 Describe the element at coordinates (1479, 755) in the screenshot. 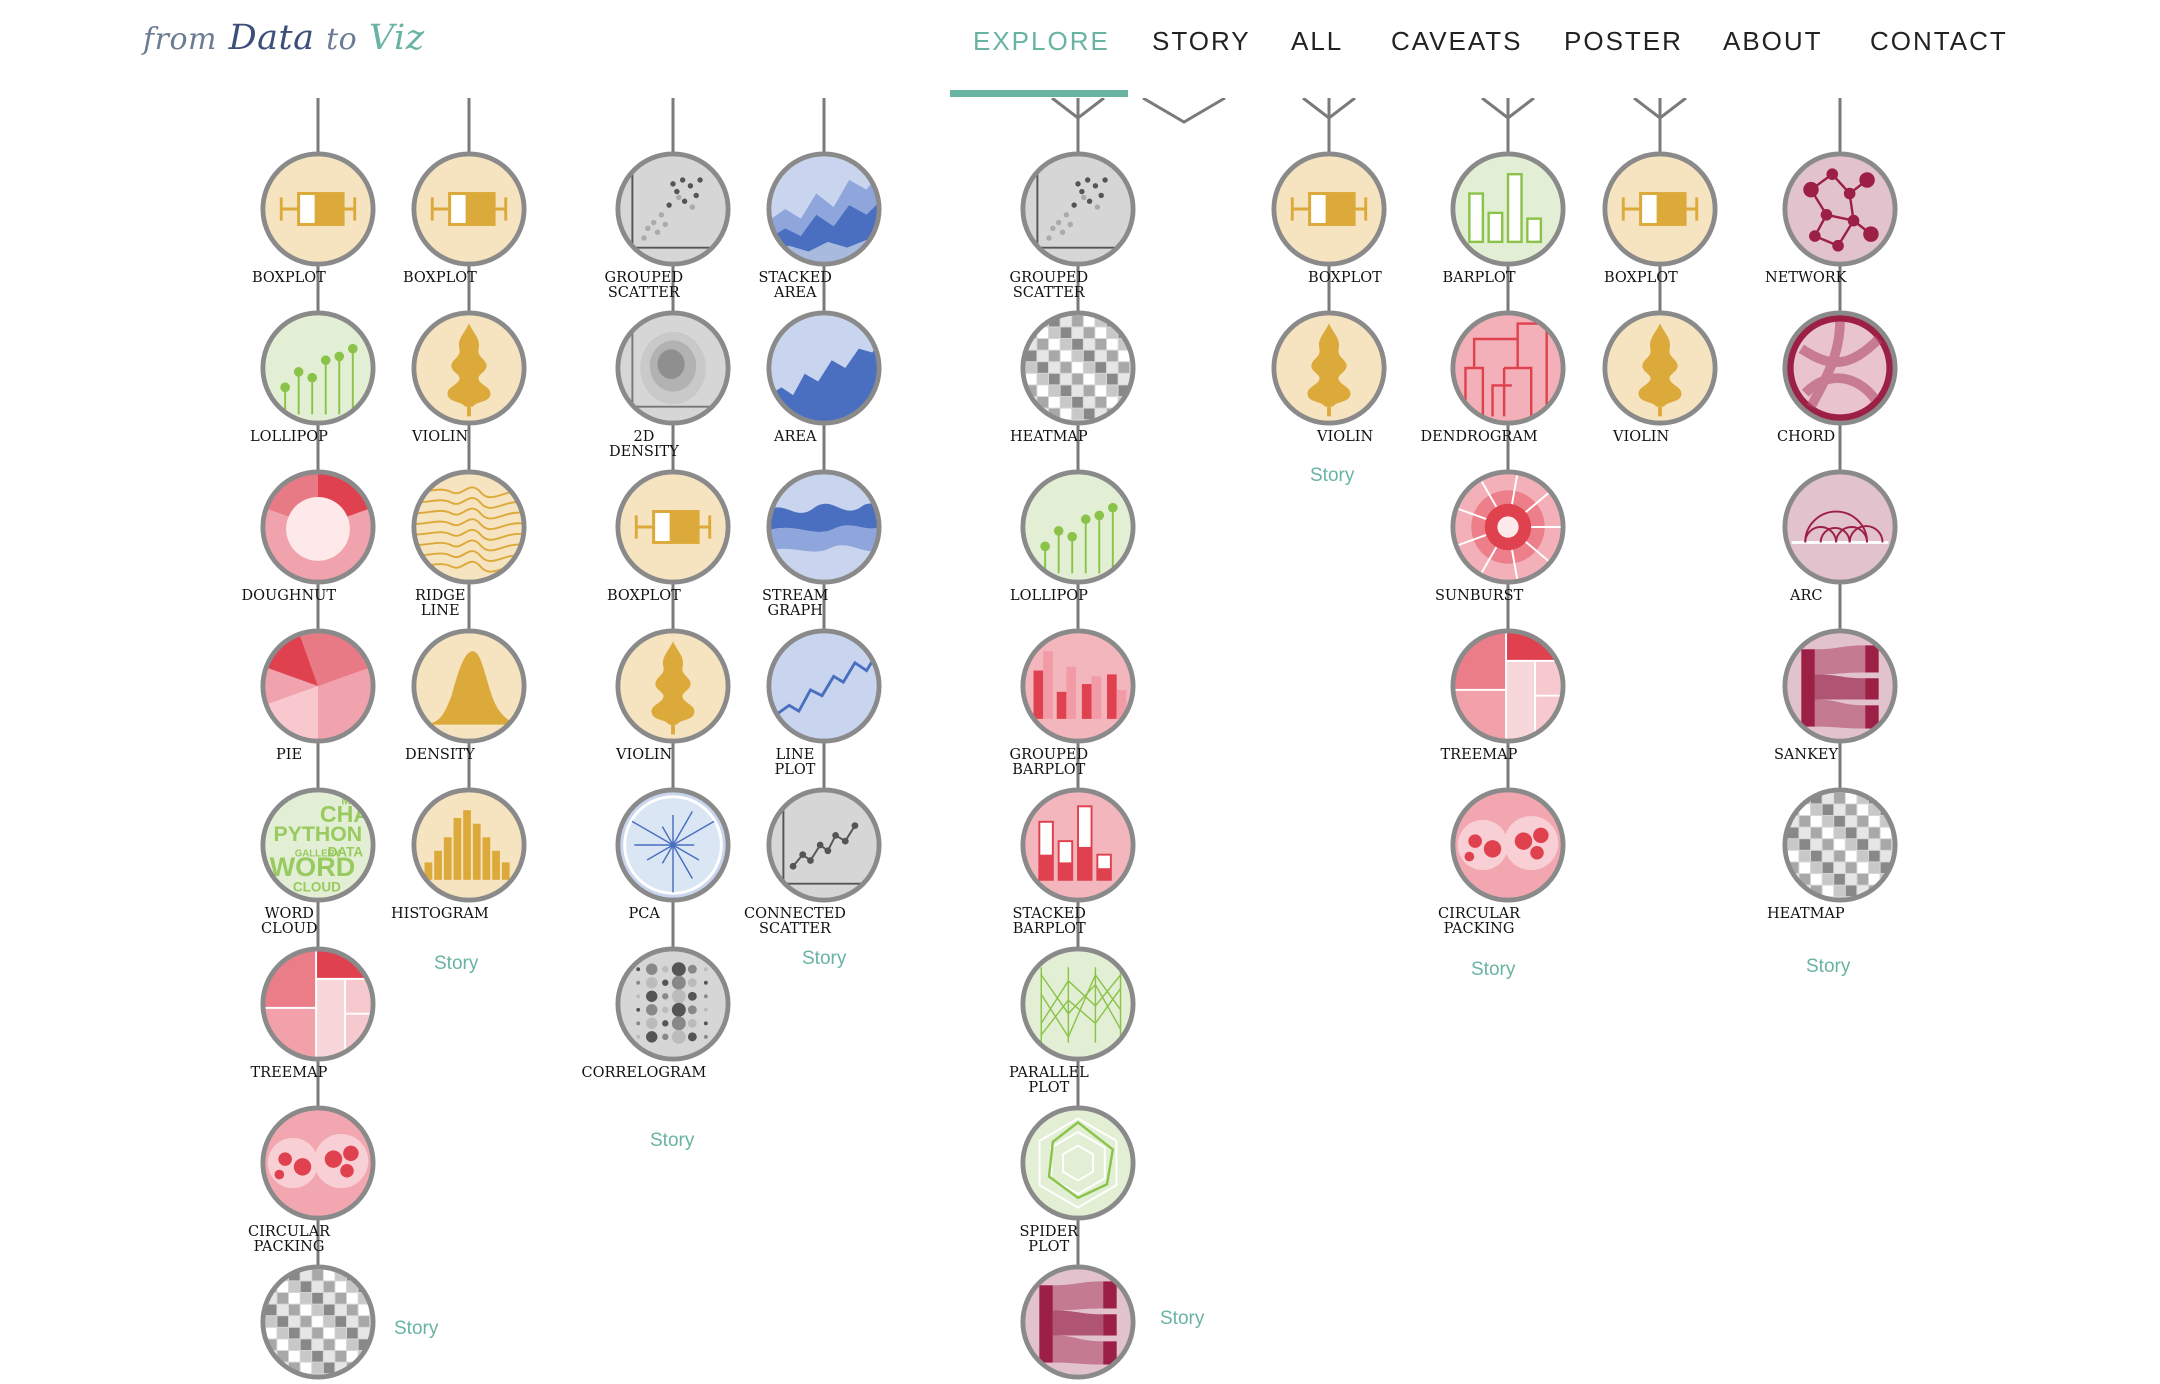

I see `chart-node-label-line: TREEMAP` at that location.